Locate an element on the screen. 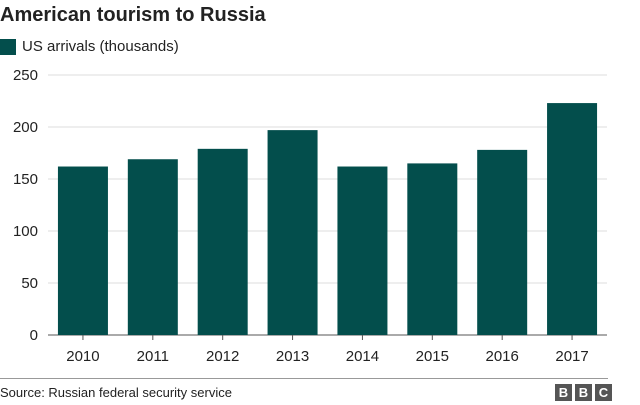  bar-2016 is located at coordinates (502, 242).